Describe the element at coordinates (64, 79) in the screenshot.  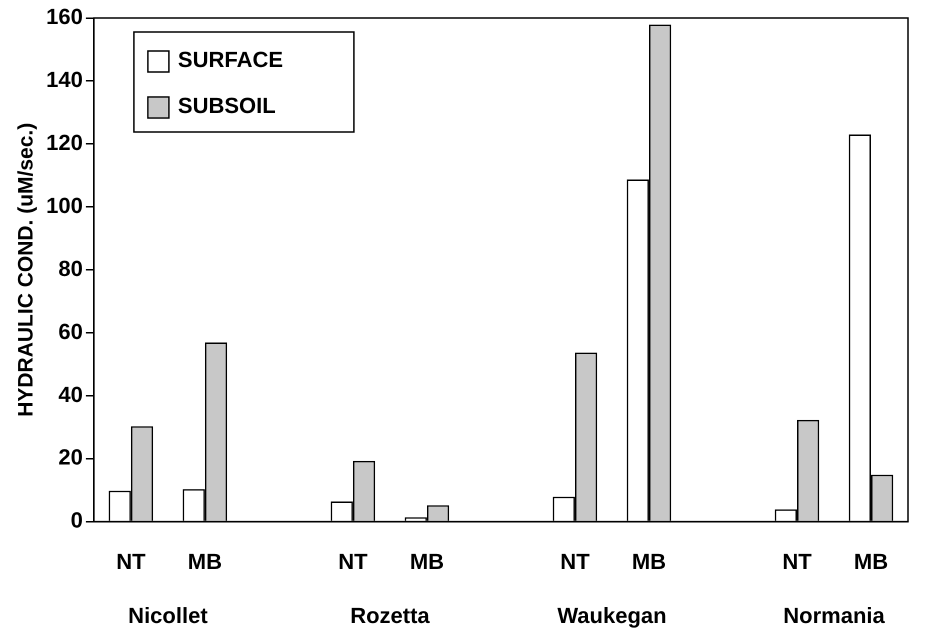
I see `y-tick-label: 140` at that location.